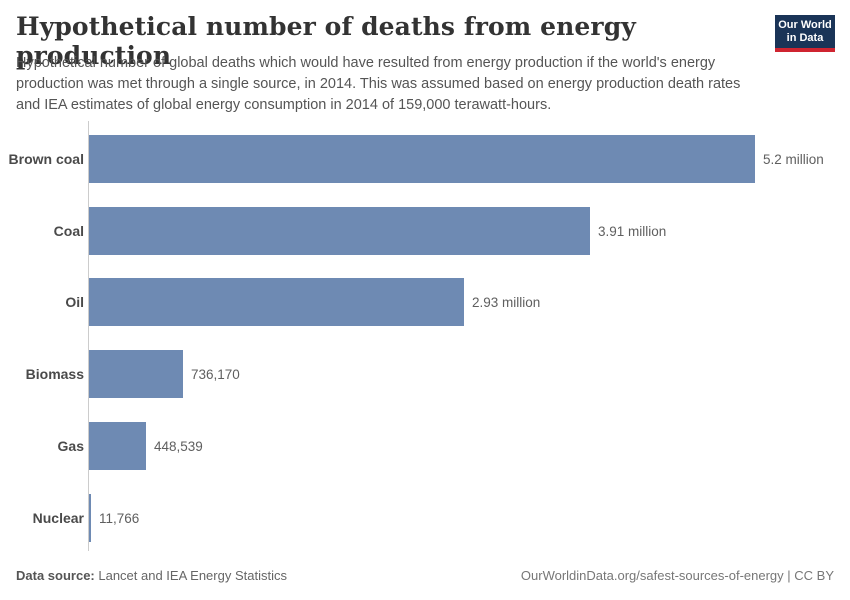  What do you see at coordinates (190, 575) in the screenshot?
I see `data-source-value: Lancet and IEA Energy Statistics` at bounding box center [190, 575].